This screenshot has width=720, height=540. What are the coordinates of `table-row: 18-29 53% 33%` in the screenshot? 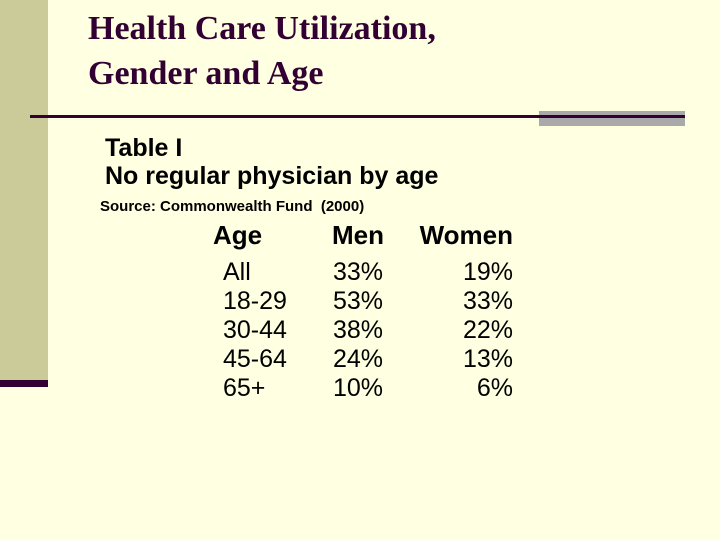 It's located at (366, 301).